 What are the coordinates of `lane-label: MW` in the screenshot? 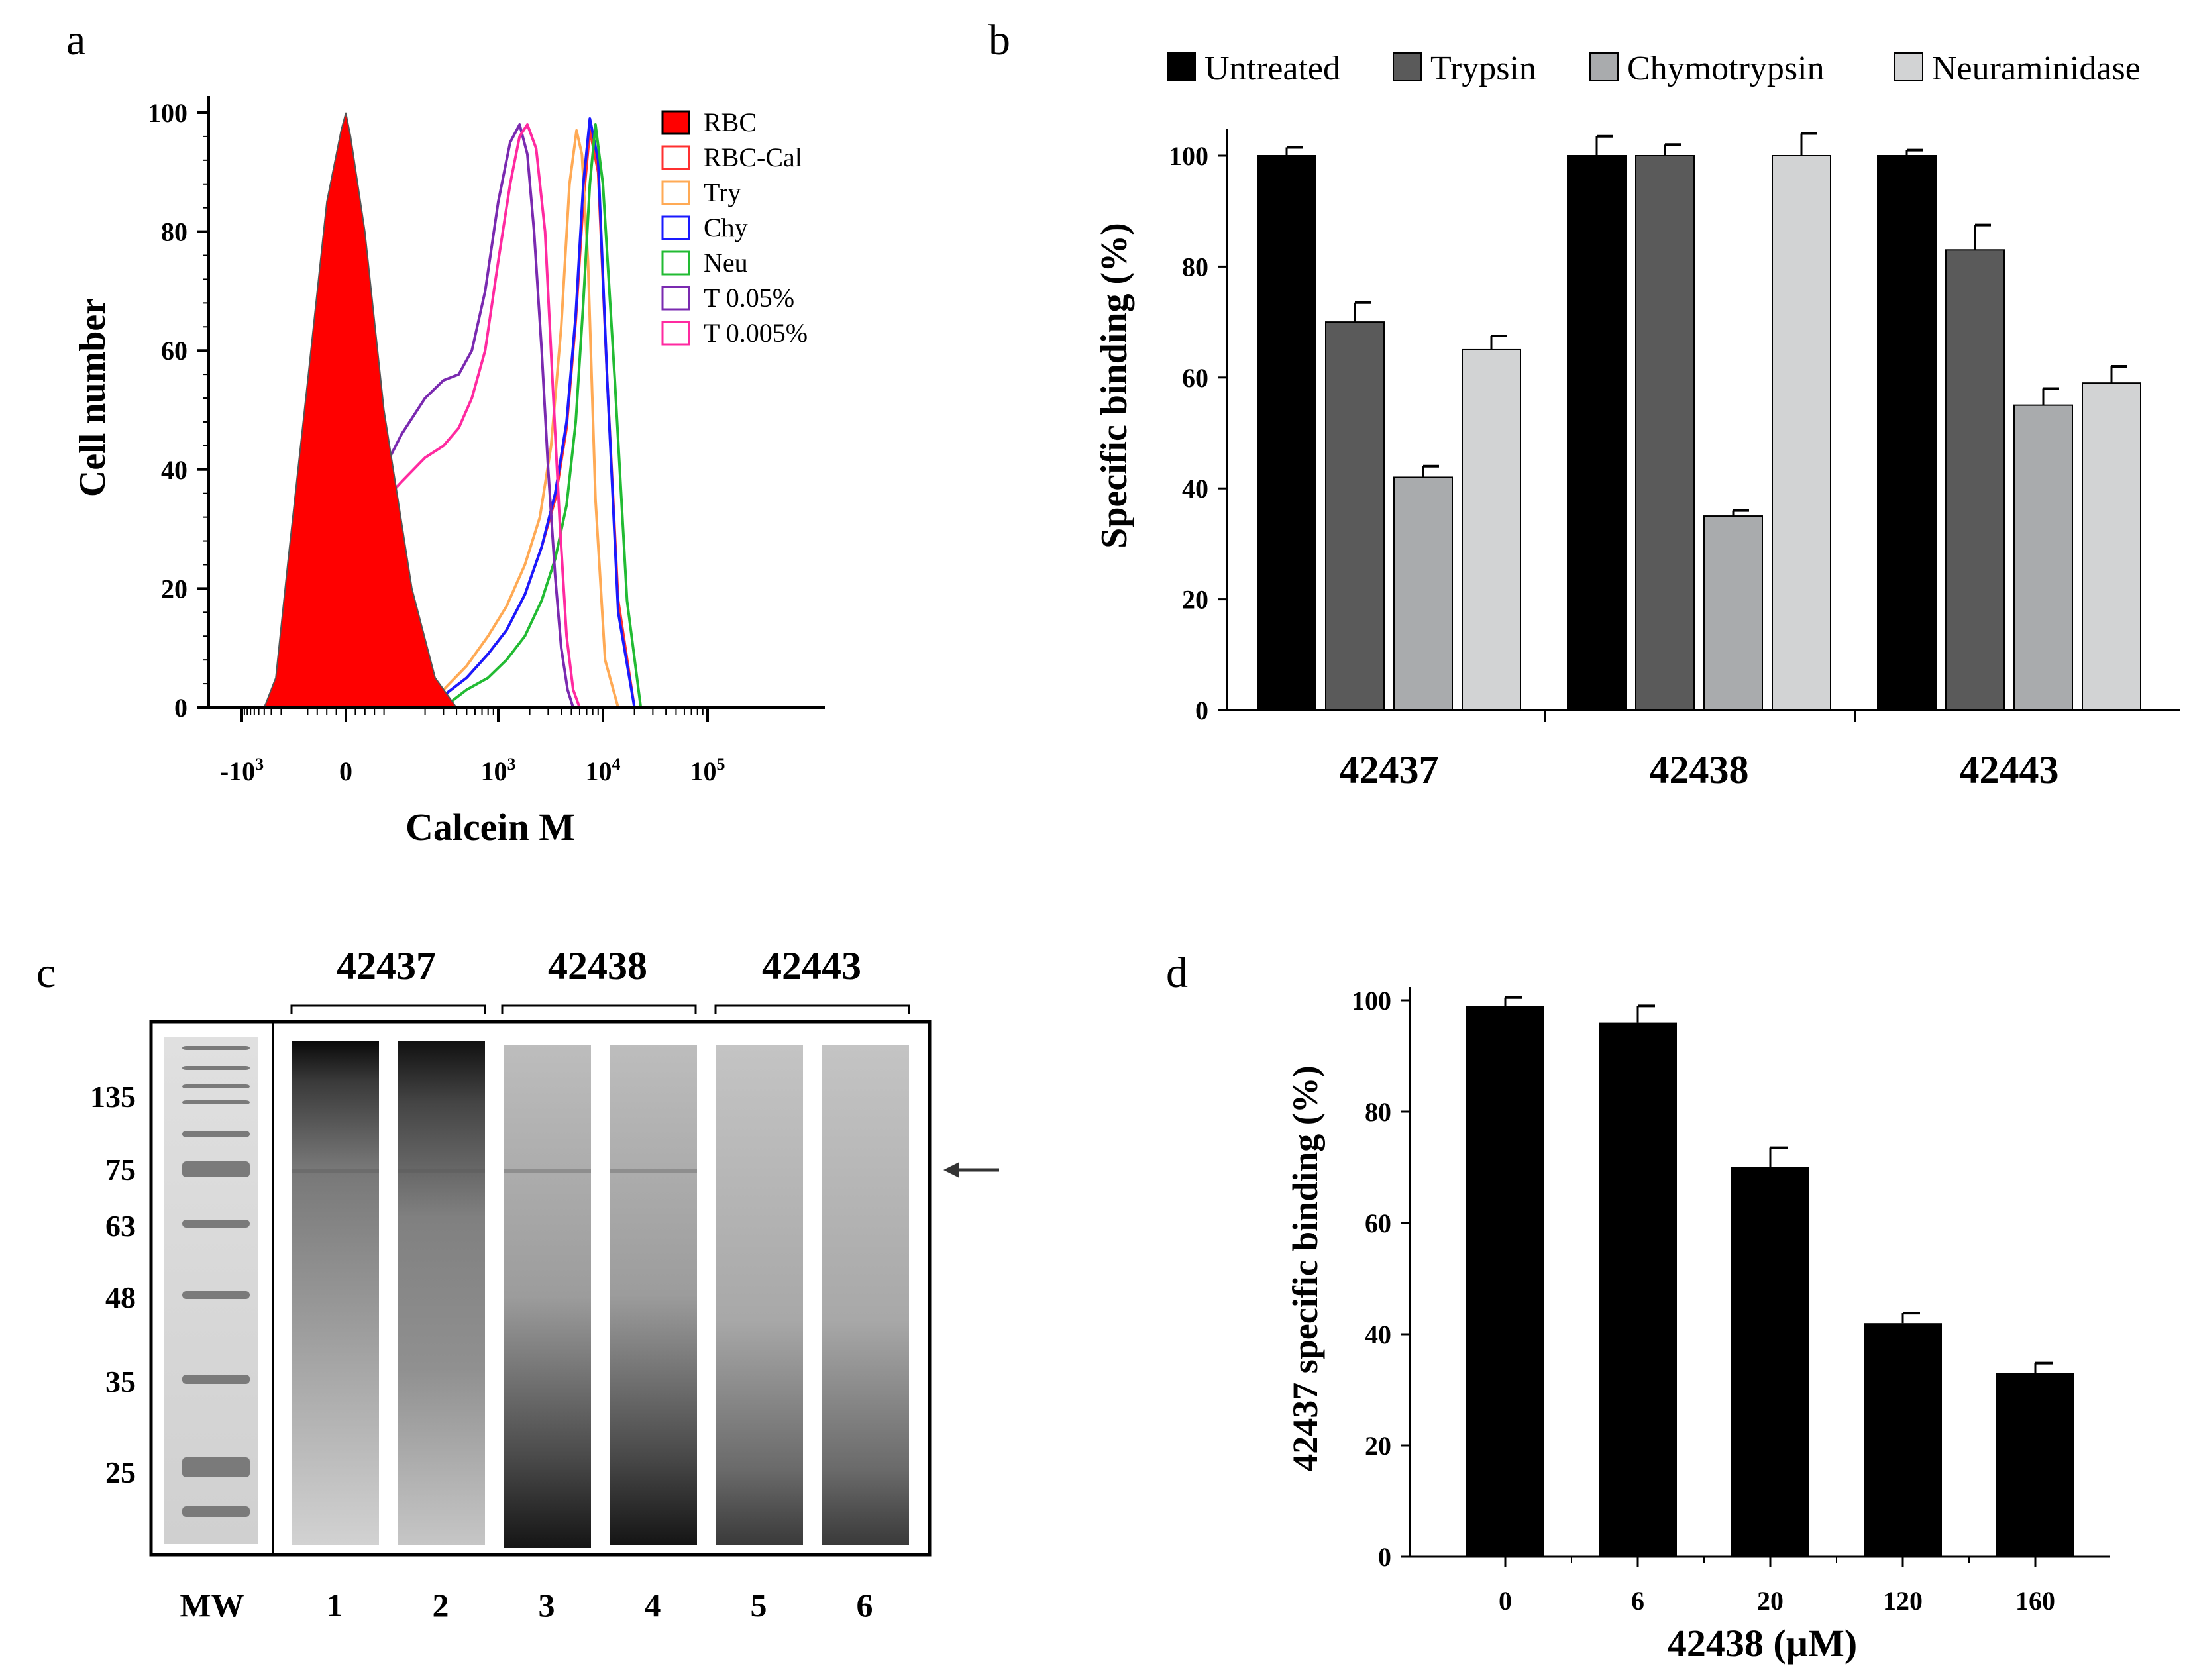 It's located at (212, 1605).